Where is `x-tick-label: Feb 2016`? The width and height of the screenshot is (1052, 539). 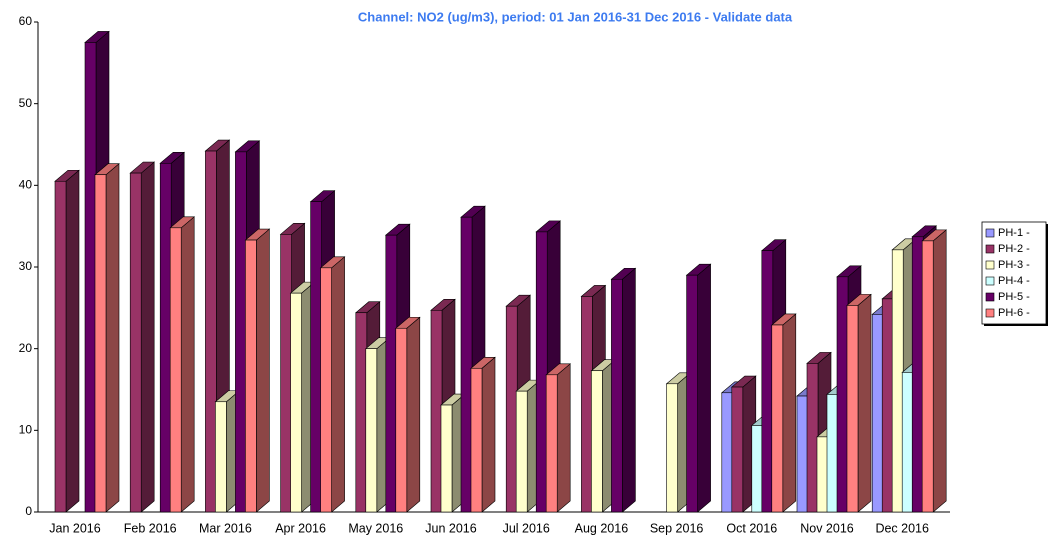 x-tick-label: Feb 2016 is located at coordinates (150, 528).